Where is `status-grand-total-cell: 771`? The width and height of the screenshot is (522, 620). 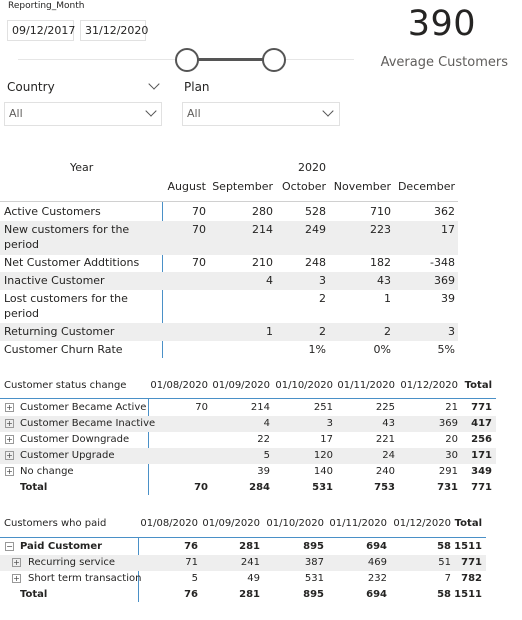
status-grand-total-cell: 771 is located at coordinates (481, 487).